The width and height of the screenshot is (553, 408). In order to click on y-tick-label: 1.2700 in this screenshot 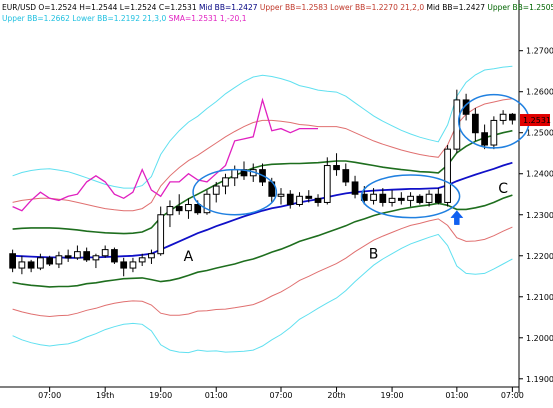, I will do `click(539, 51)`.